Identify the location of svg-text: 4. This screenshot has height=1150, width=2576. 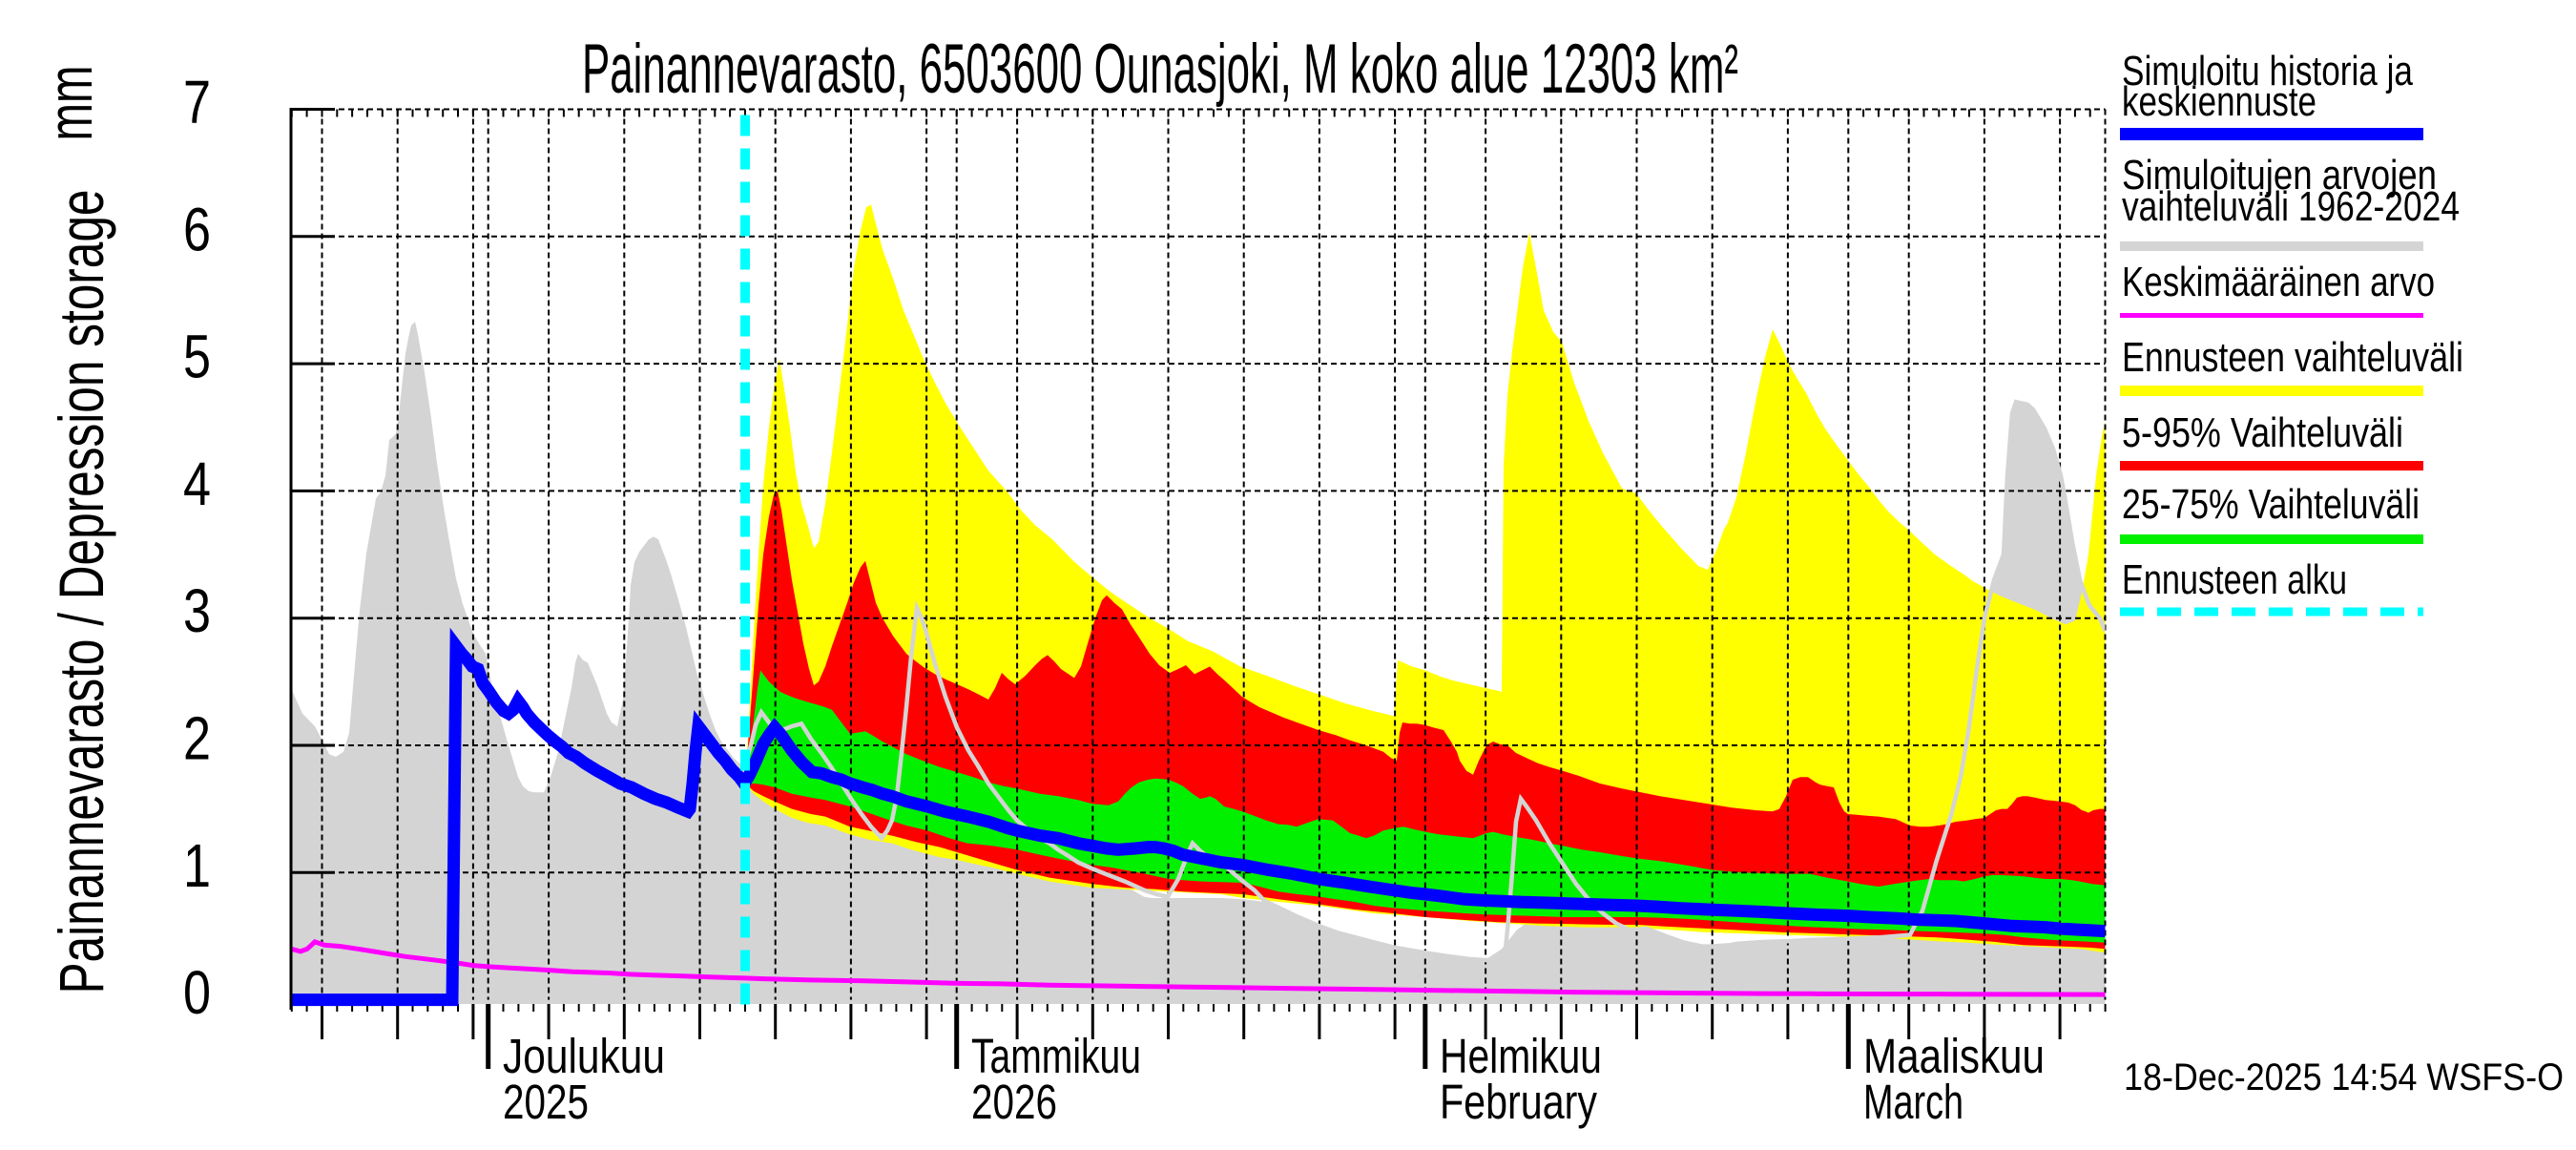
(197, 484).